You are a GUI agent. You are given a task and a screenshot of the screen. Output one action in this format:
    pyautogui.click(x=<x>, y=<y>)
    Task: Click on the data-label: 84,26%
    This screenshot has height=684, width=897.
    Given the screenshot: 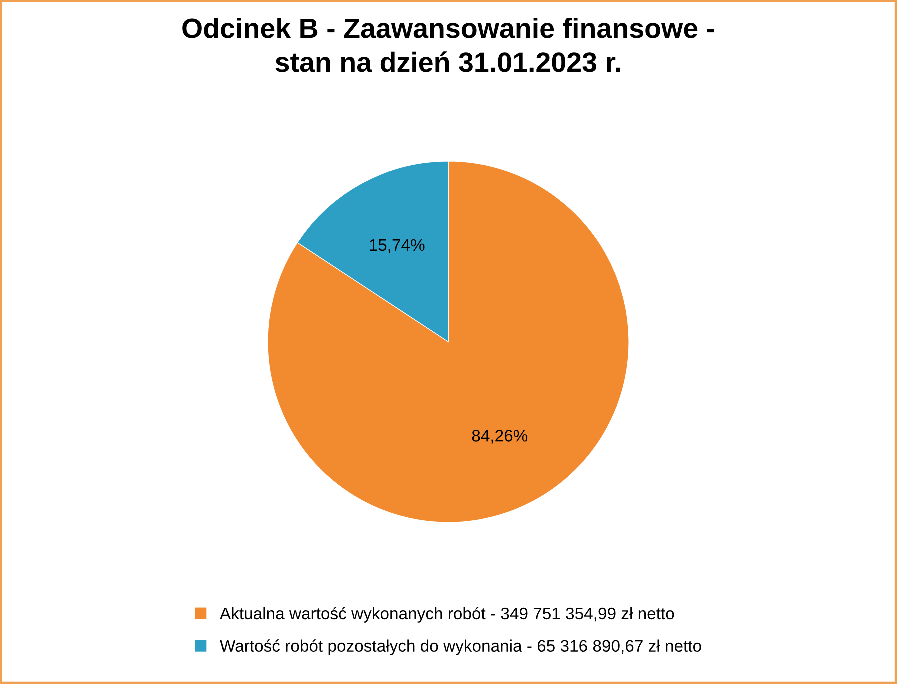 What is the action you would take?
    pyautogui.click(x=500, y=437)
    